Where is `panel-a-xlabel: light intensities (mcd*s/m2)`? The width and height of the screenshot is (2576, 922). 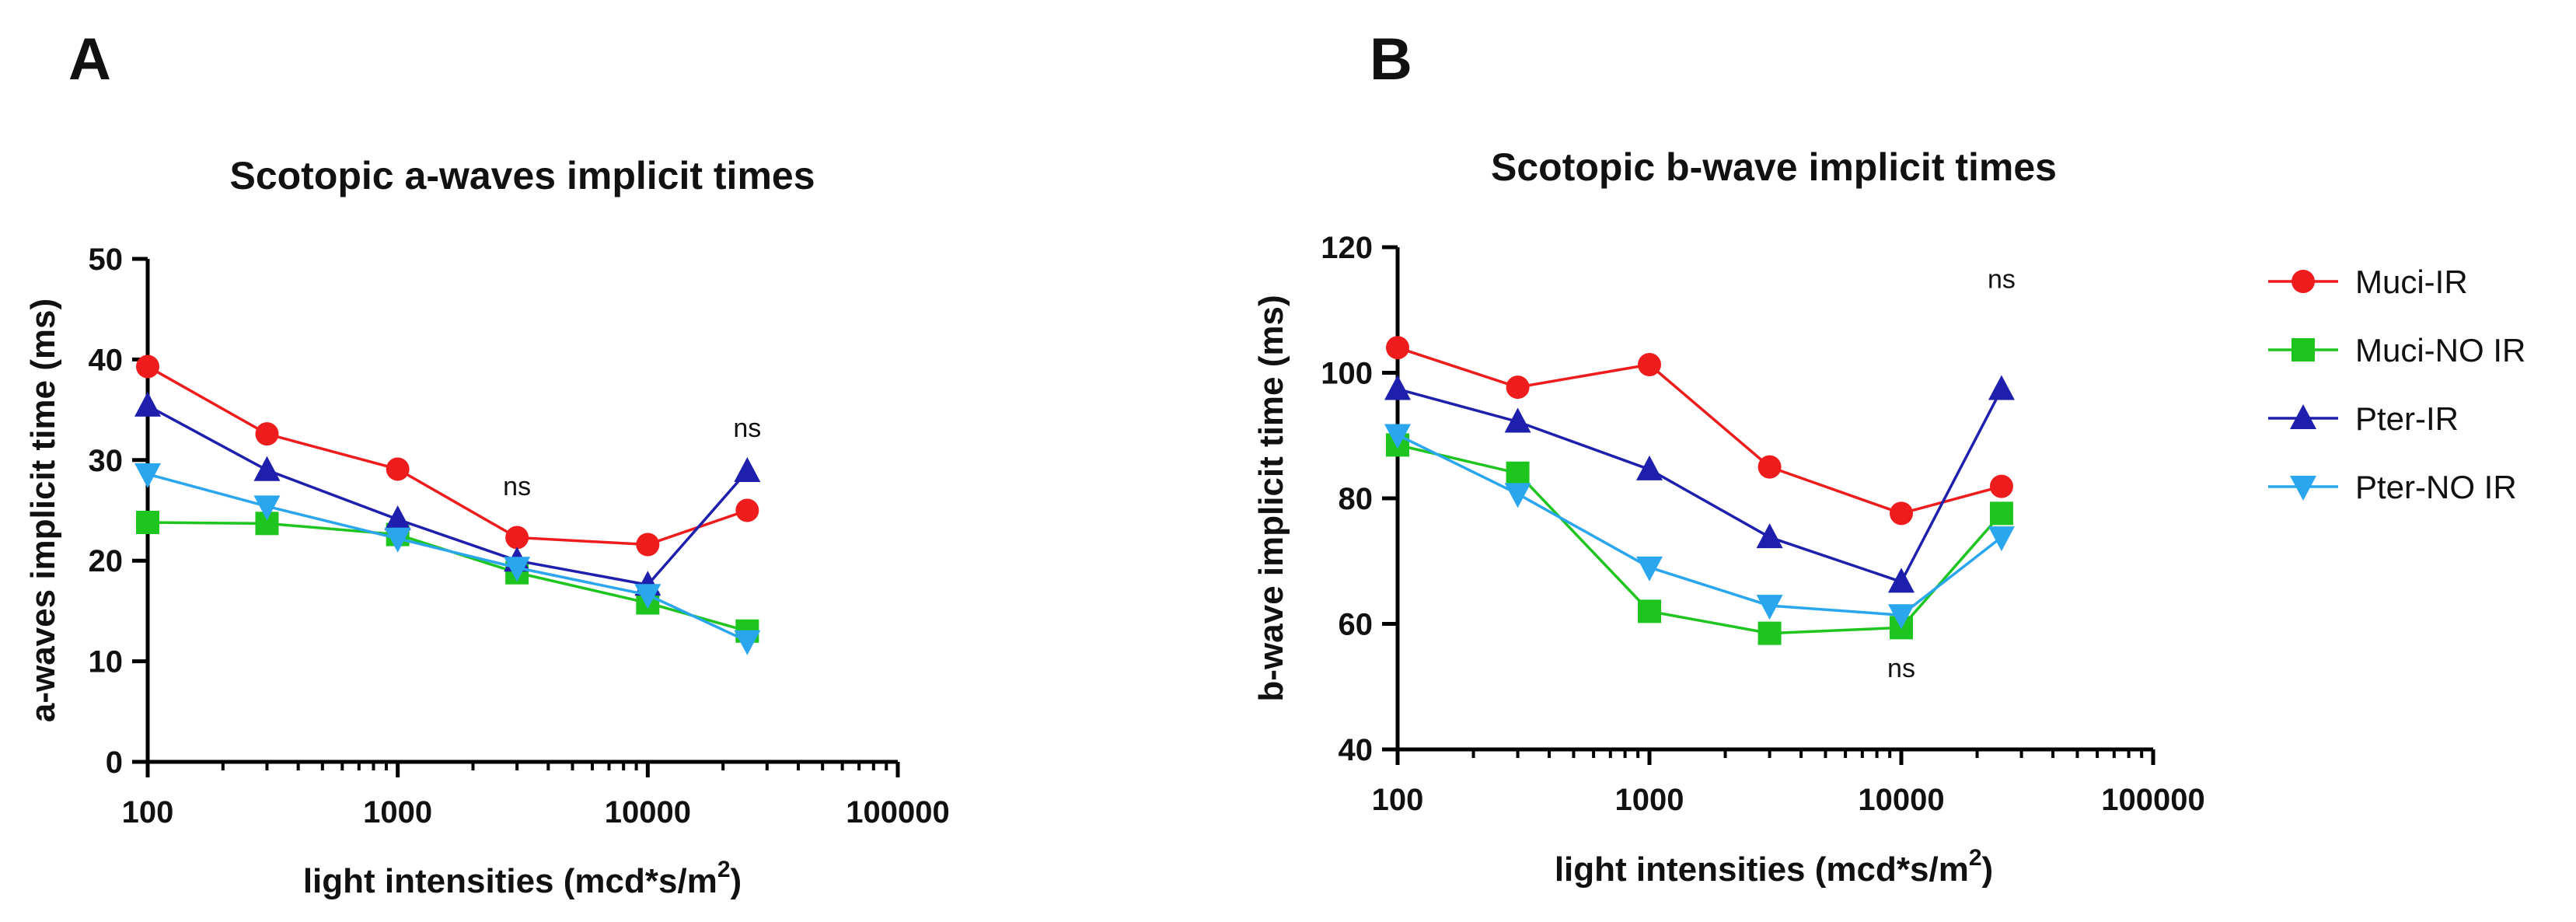 panel-a-xlabel: light intensities (mcd*s/m2) is located at coordinates (522, 878).